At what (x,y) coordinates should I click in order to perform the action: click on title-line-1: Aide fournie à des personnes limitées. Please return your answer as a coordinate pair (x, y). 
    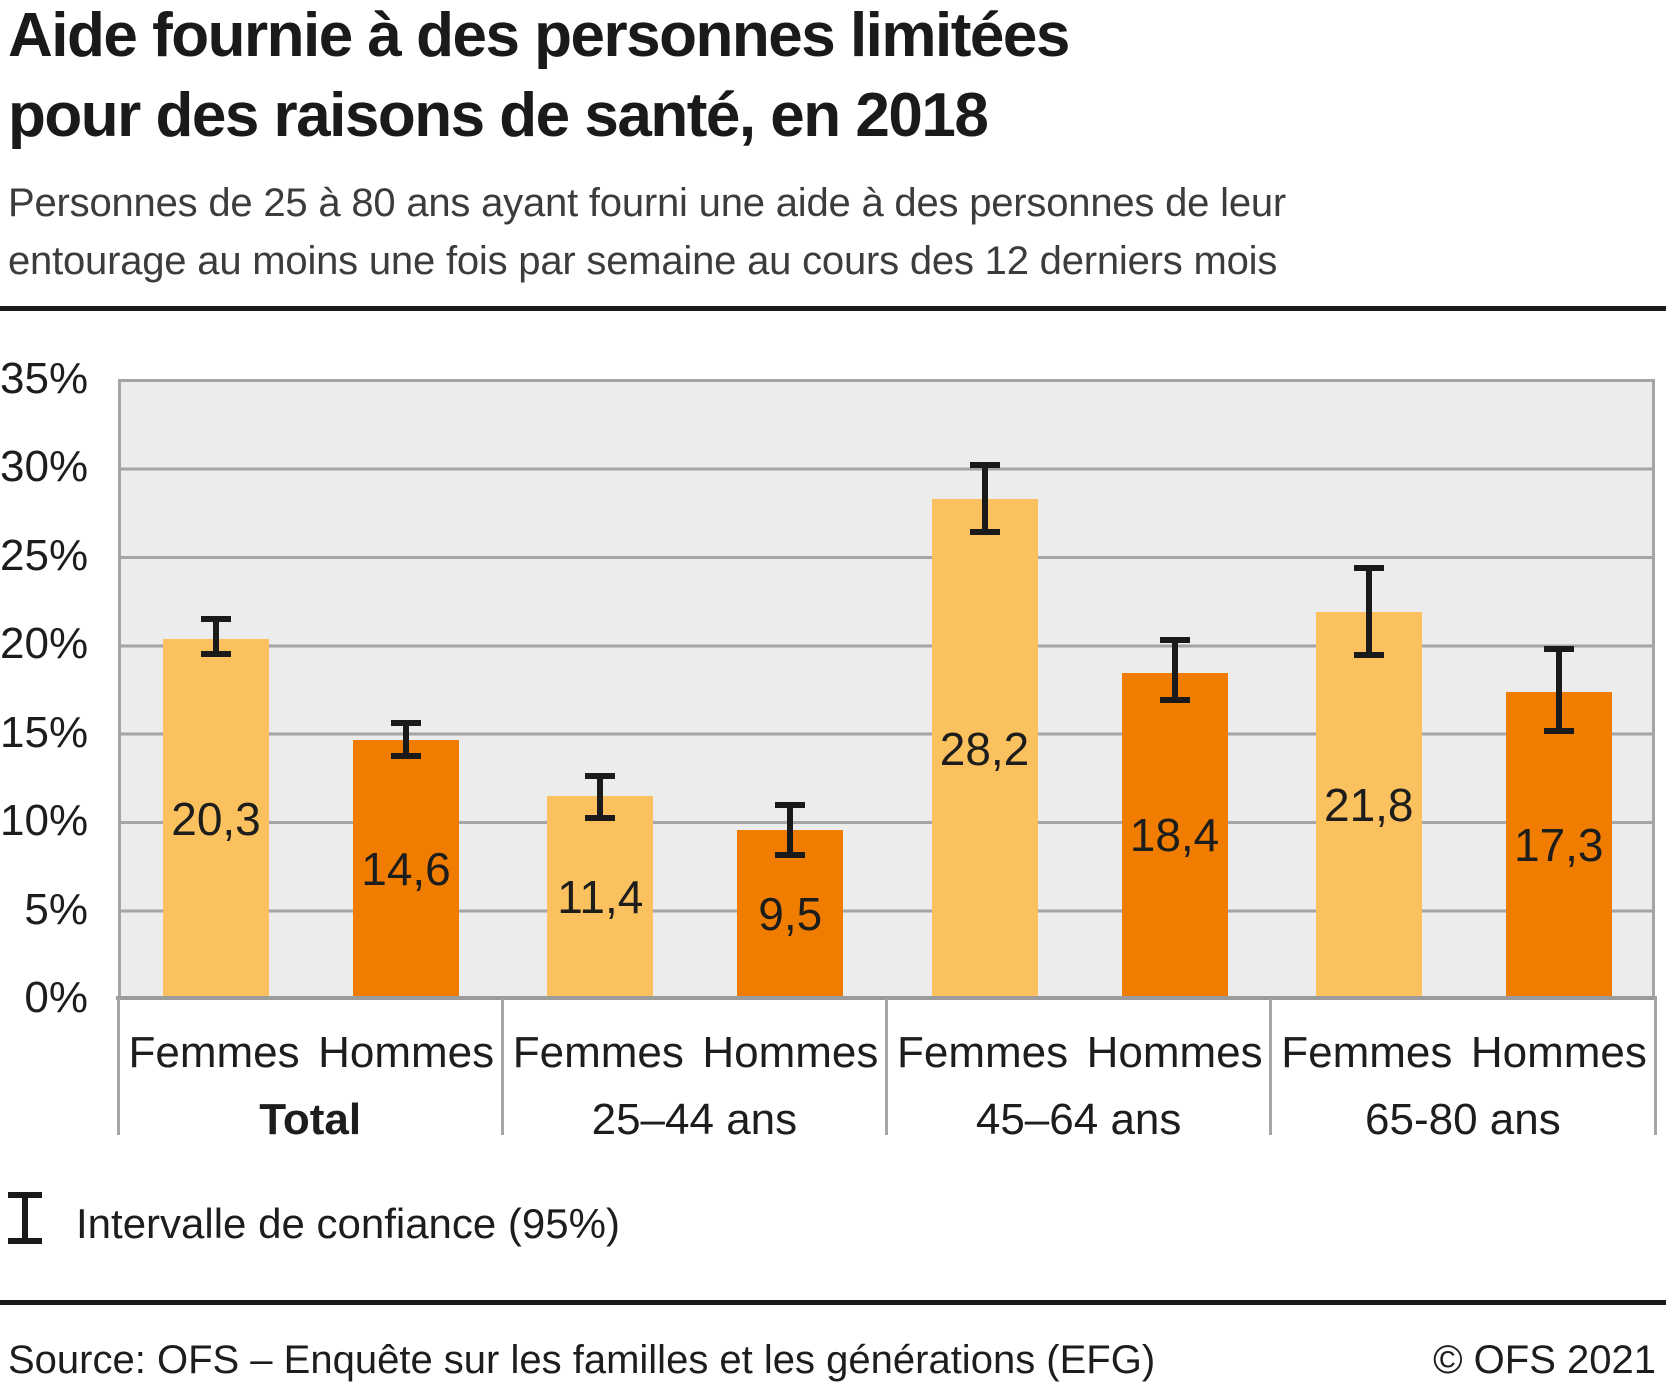
    Looking at the image, I should click on (539, 35).